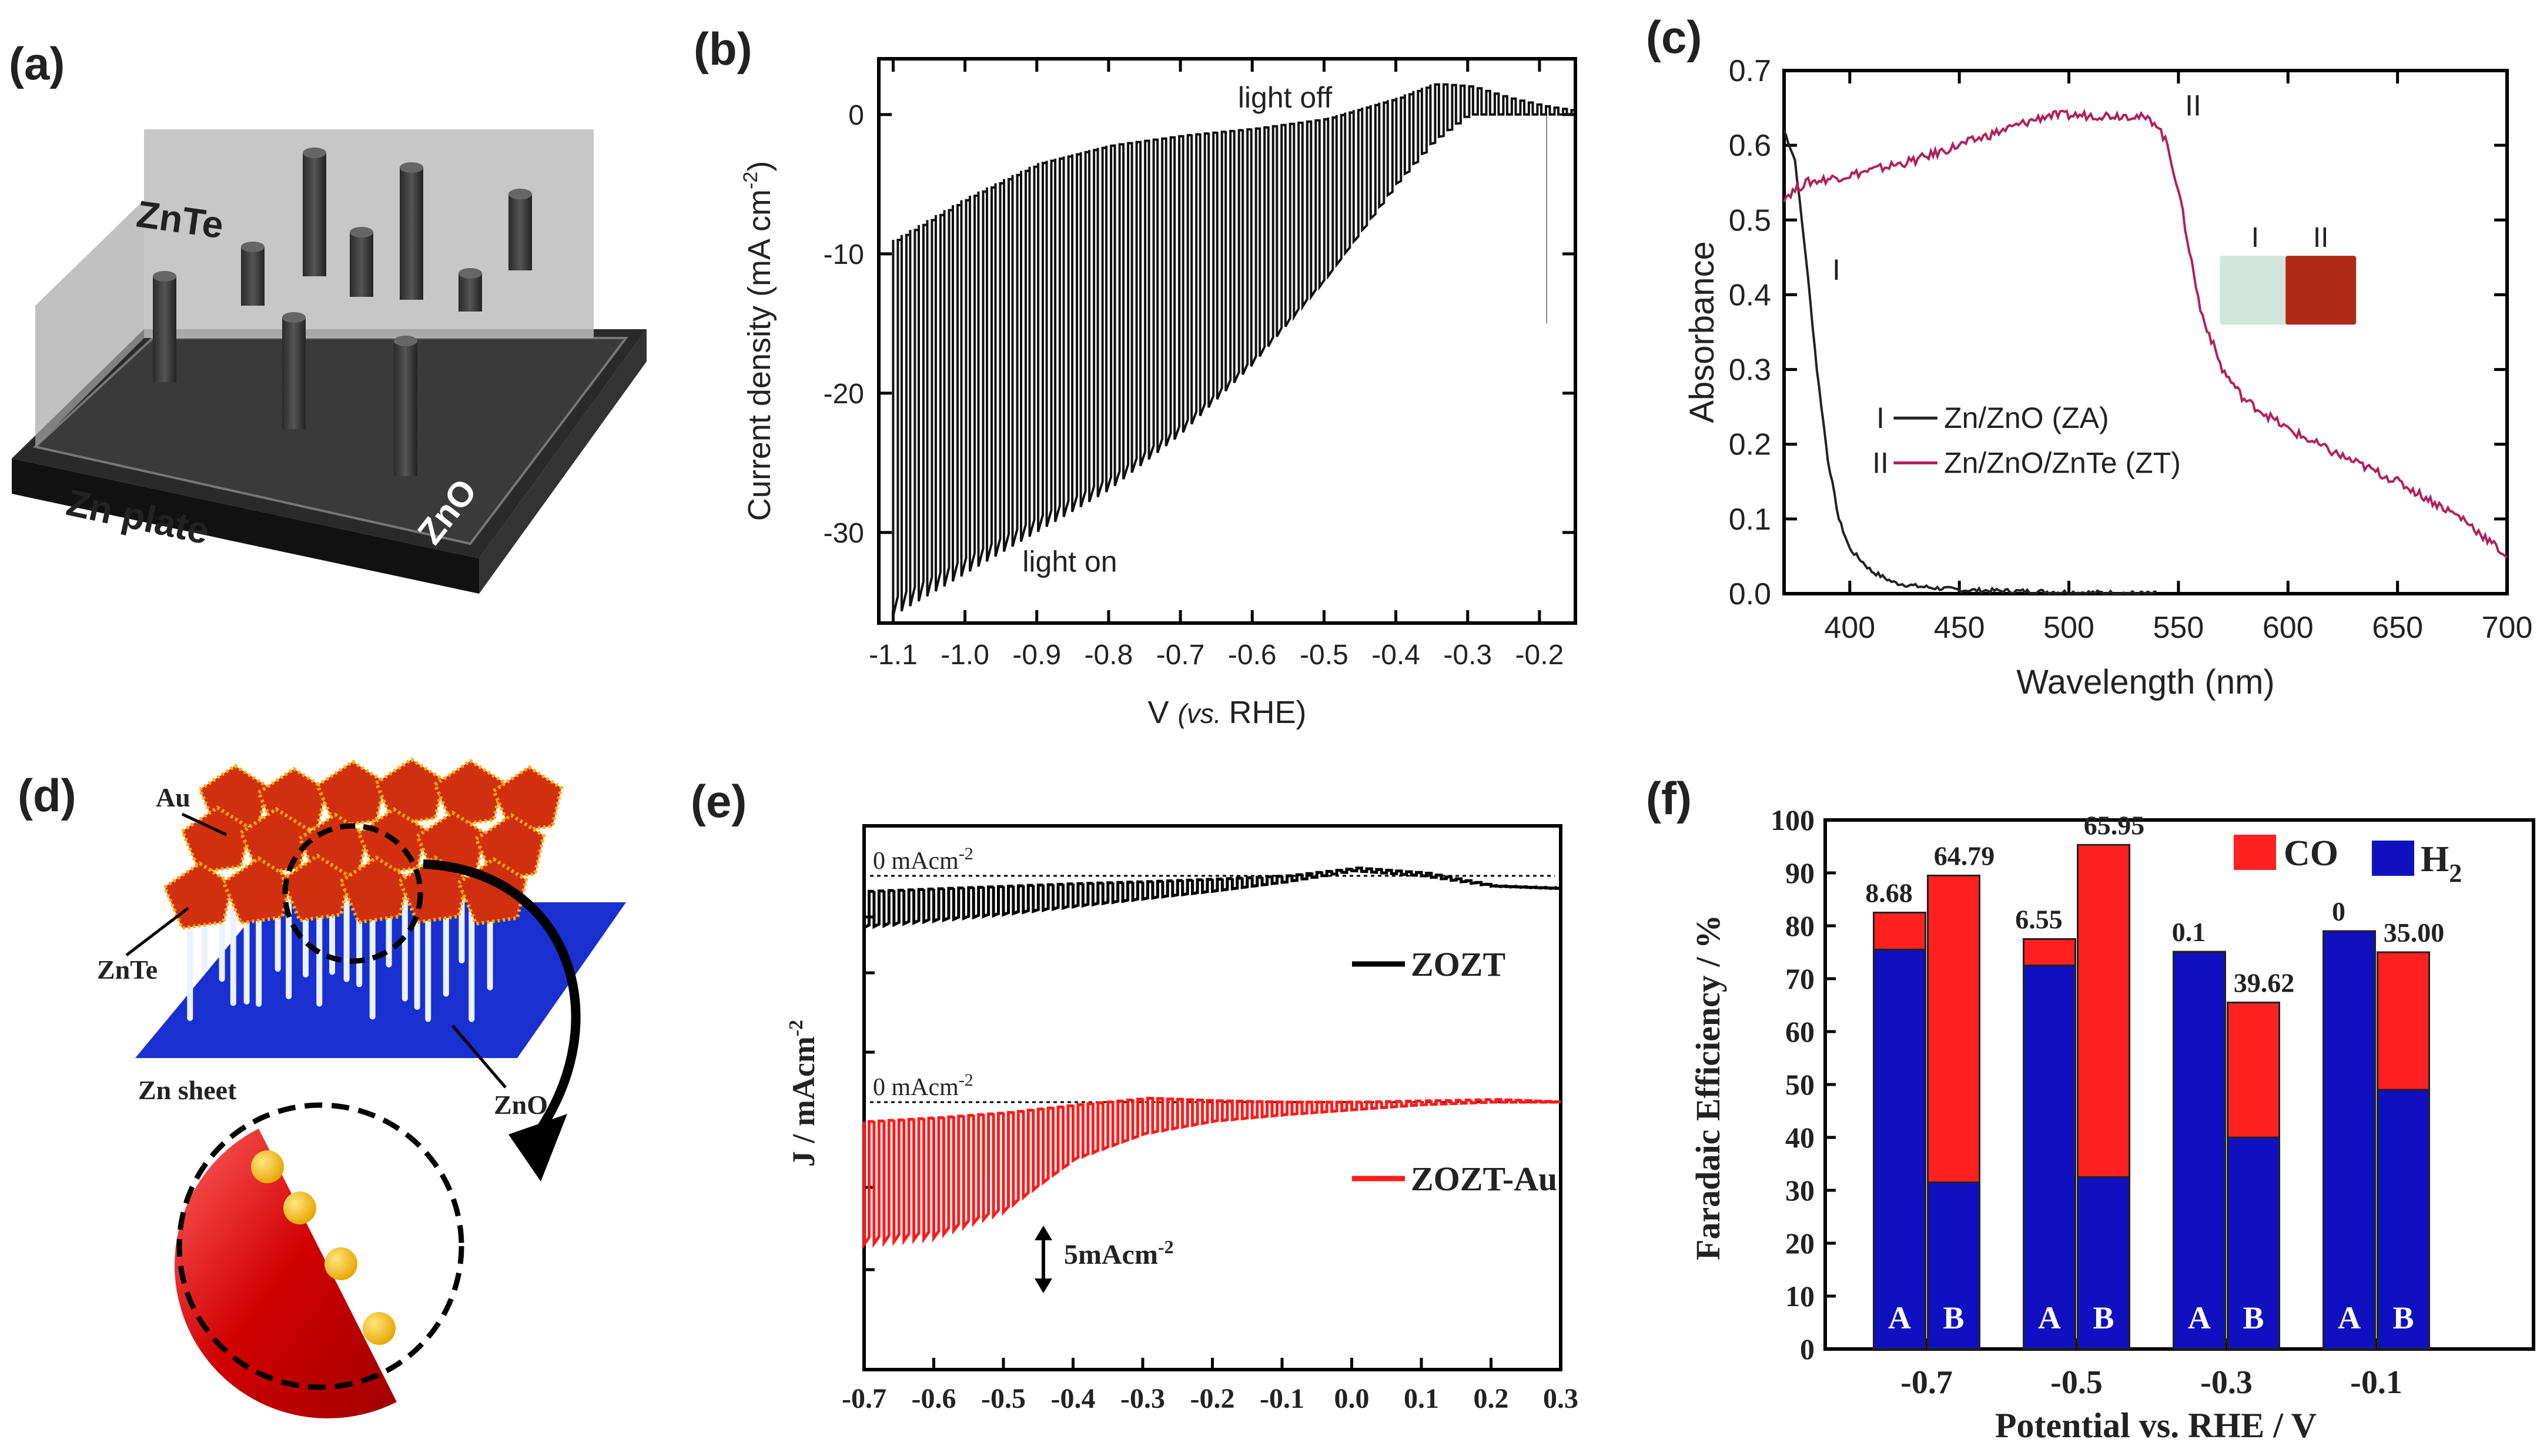  I want to click on au-znte-cubes, so click(363, 843).